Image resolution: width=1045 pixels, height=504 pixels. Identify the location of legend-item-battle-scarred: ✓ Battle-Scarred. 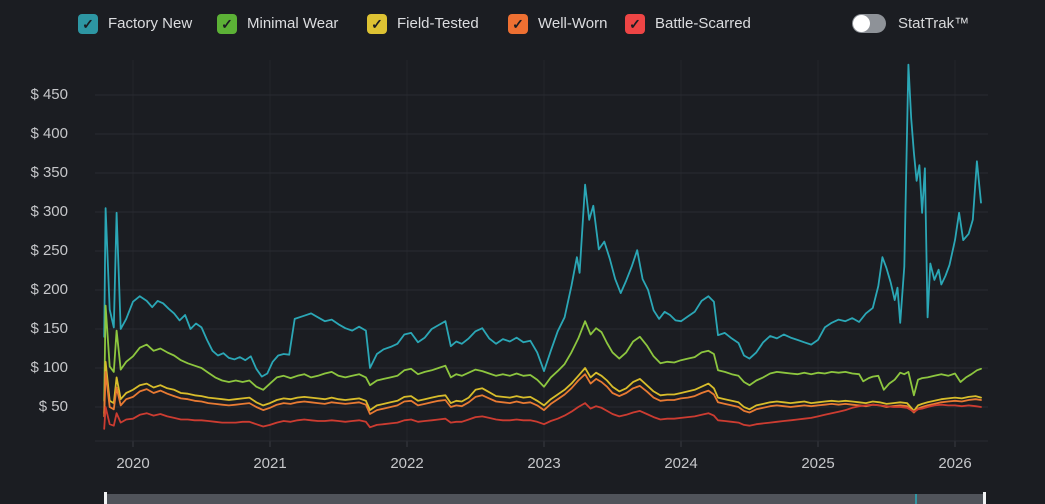
(688, 24).